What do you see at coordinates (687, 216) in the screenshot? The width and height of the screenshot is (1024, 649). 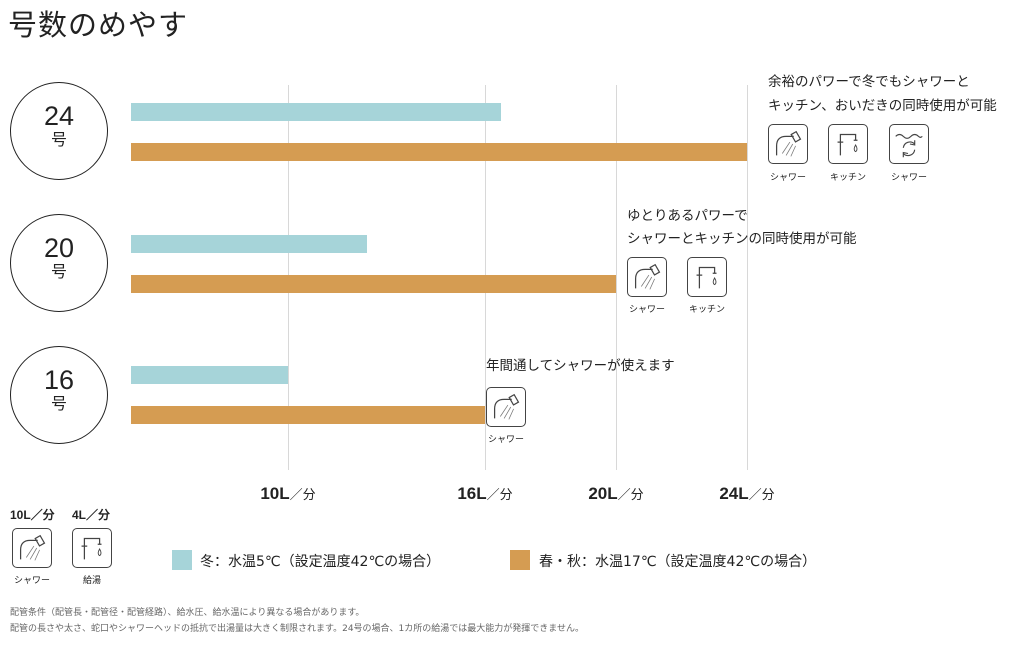 I see `note-20-line1: ゆとりあるパワーで` at bounding box center [687, 216].